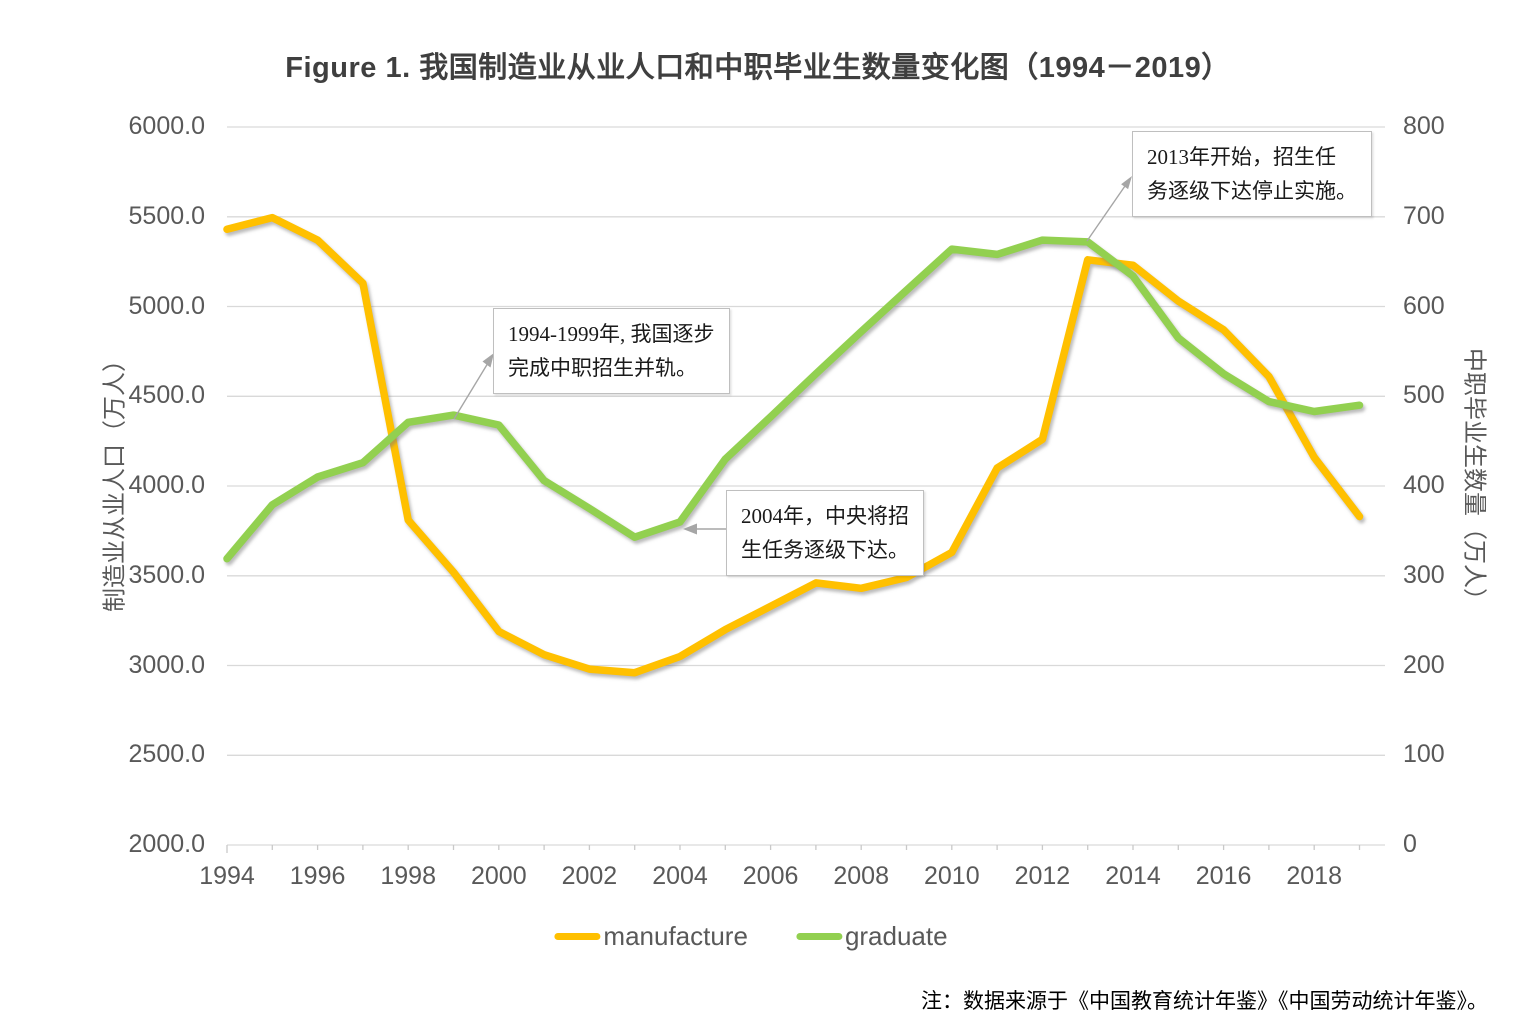  Describe the element at coordinates (675, 936) in the screenshot. I see `legend-label: manufacture` at that location.